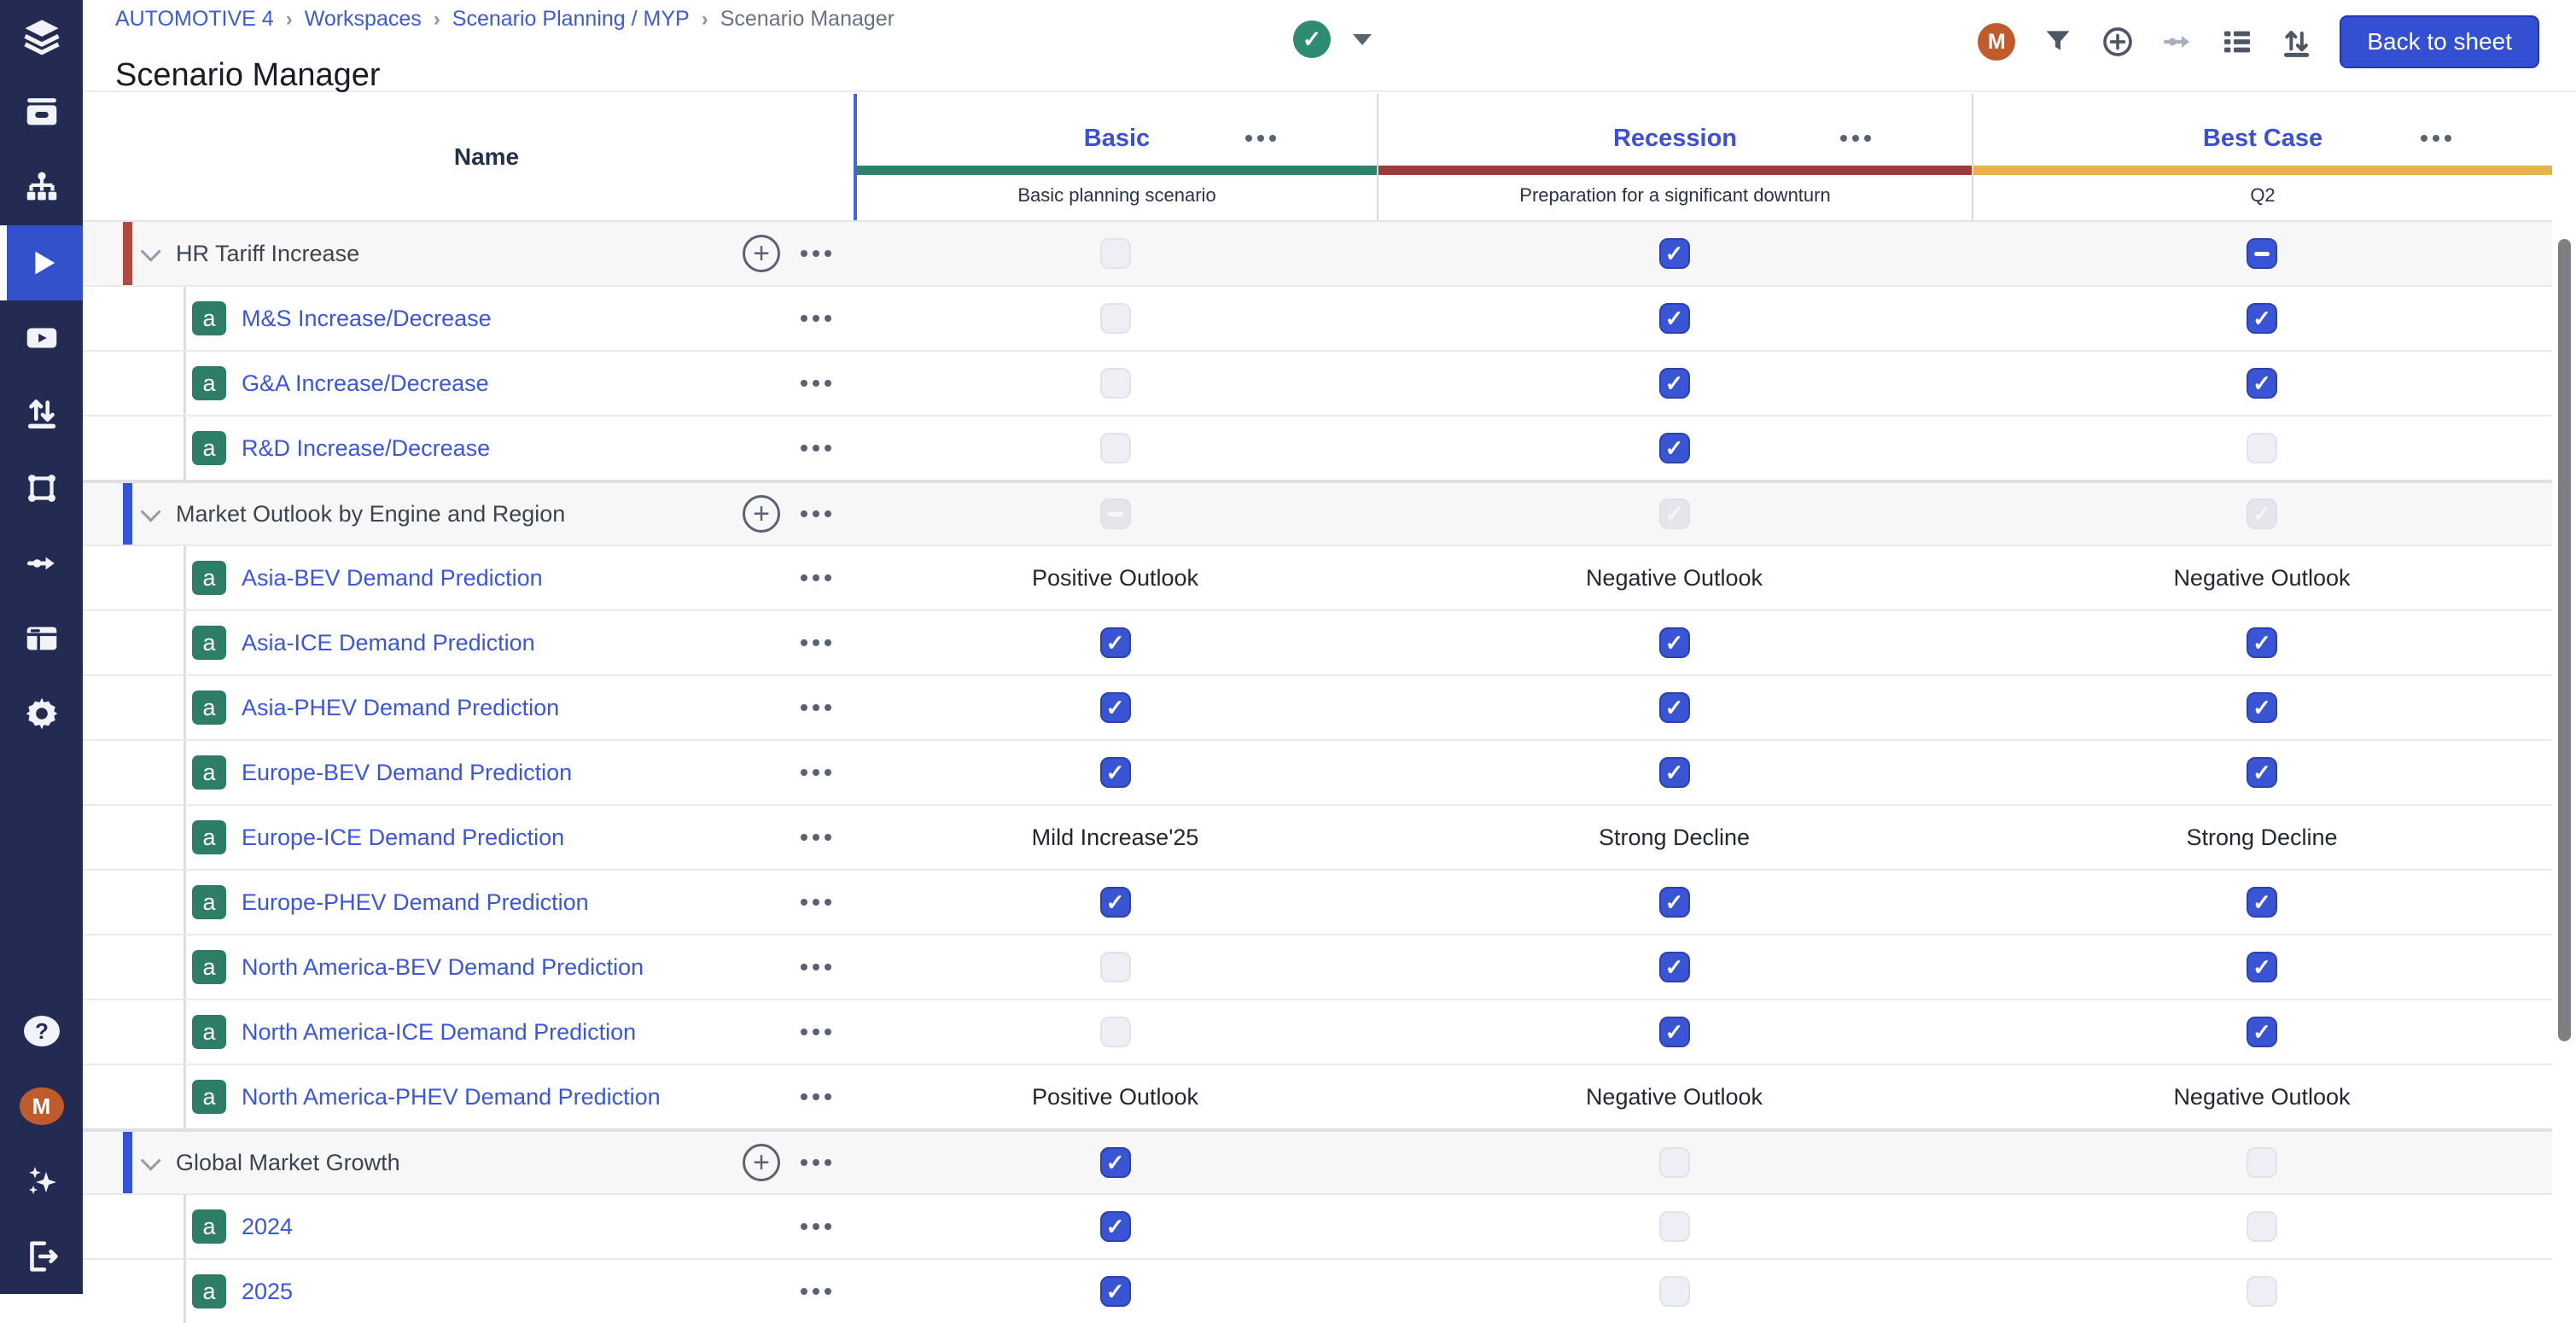 This screenshot has width=2576, height=1323. Describe the element at coordinates (365, 383) in the screenshot. I see `assumption-link: G&A Increase/Decrease` at that location.